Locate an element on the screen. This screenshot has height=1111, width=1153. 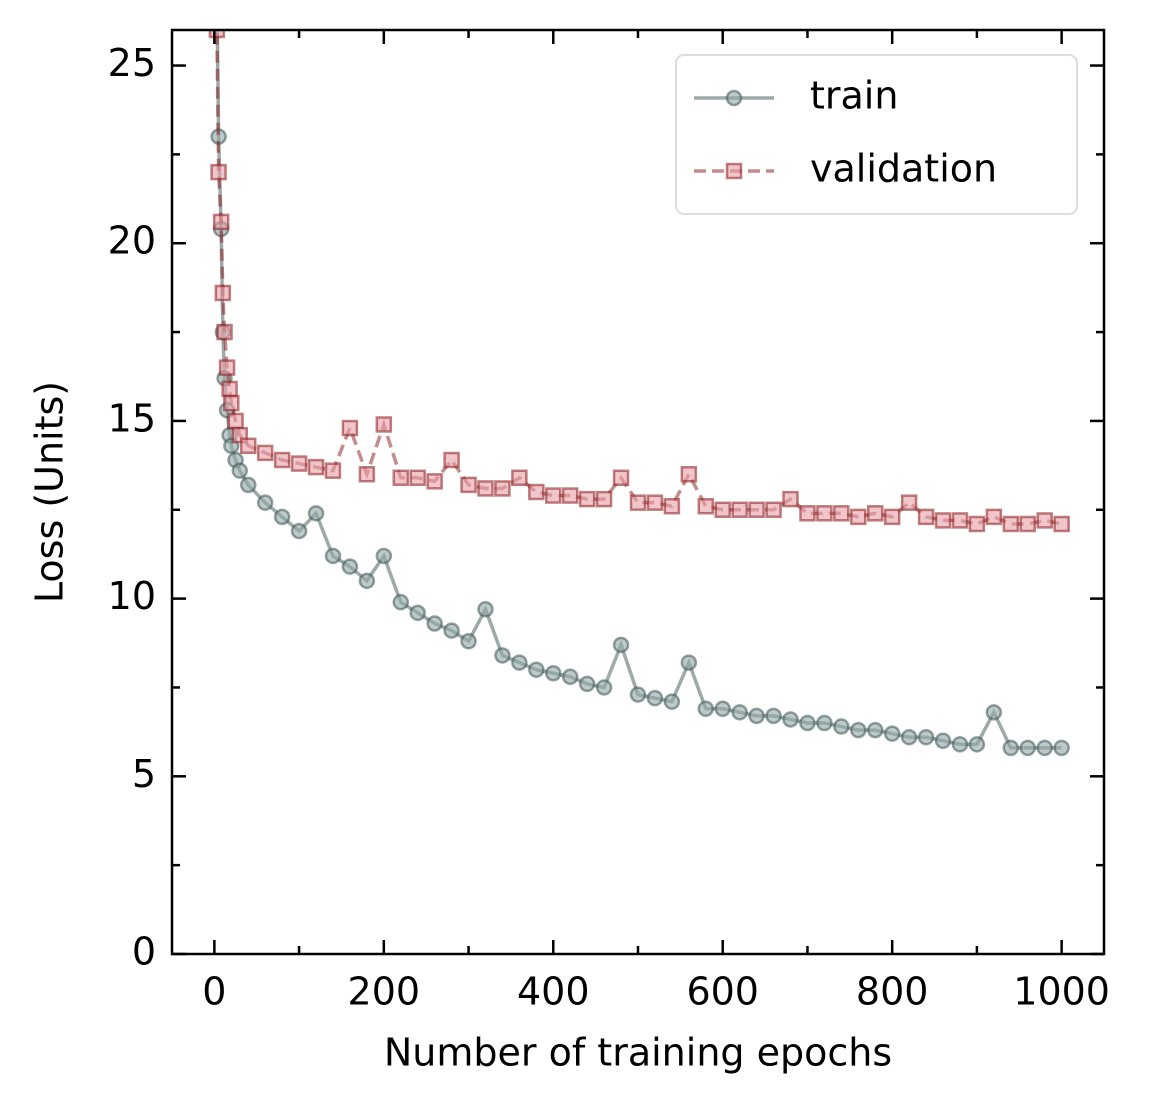
y-tick-label: 15 is located at coordinates (132, 418).